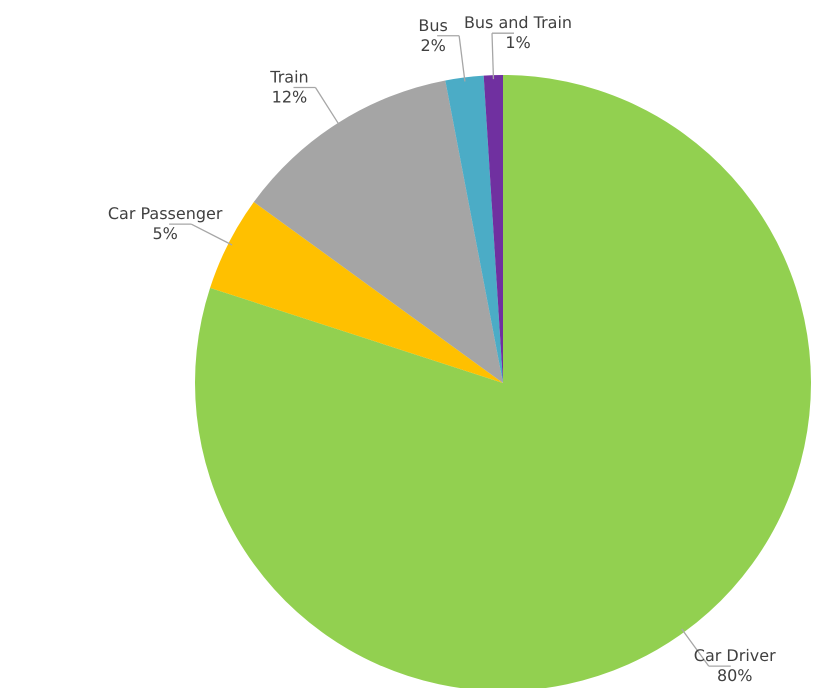 This screenshot has height=688, width=831. I want to click on slice-label: Bus and Train, so click(518, 22).